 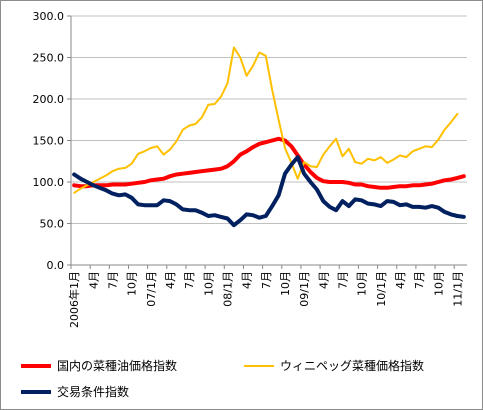 I want to click on y-axis-ticks: 0.0 50.0 100.0 150.0 200.0 250.0 300.0, so click(x=52, y=141).